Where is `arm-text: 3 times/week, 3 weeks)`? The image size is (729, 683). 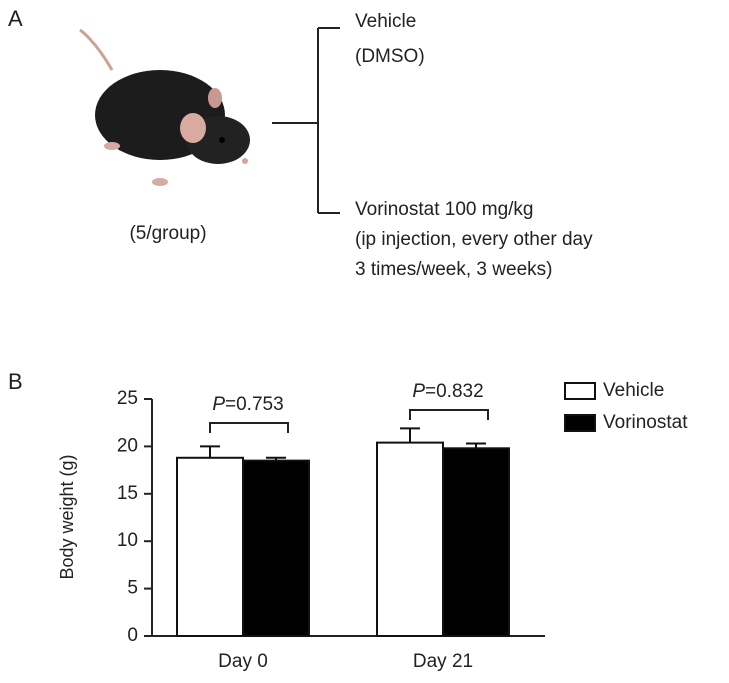
arm-text: 3 times/week, 3 weeks) is located at coordinates (453, 269).